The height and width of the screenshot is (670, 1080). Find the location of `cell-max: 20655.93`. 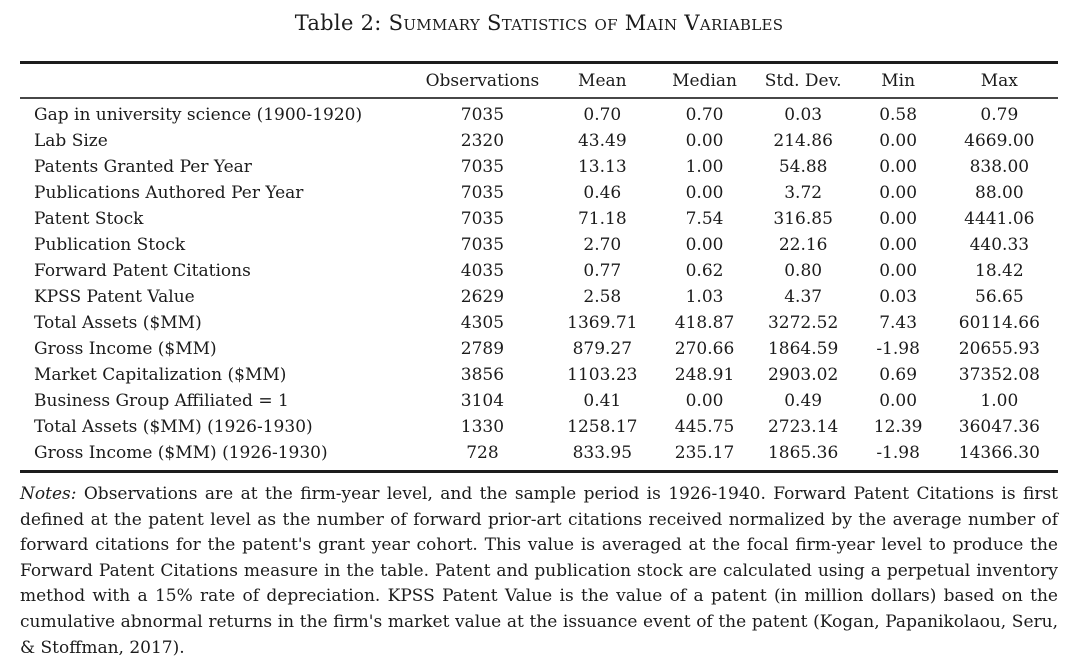

cell-max: 20655.93 is located at coordinates (999, 349).